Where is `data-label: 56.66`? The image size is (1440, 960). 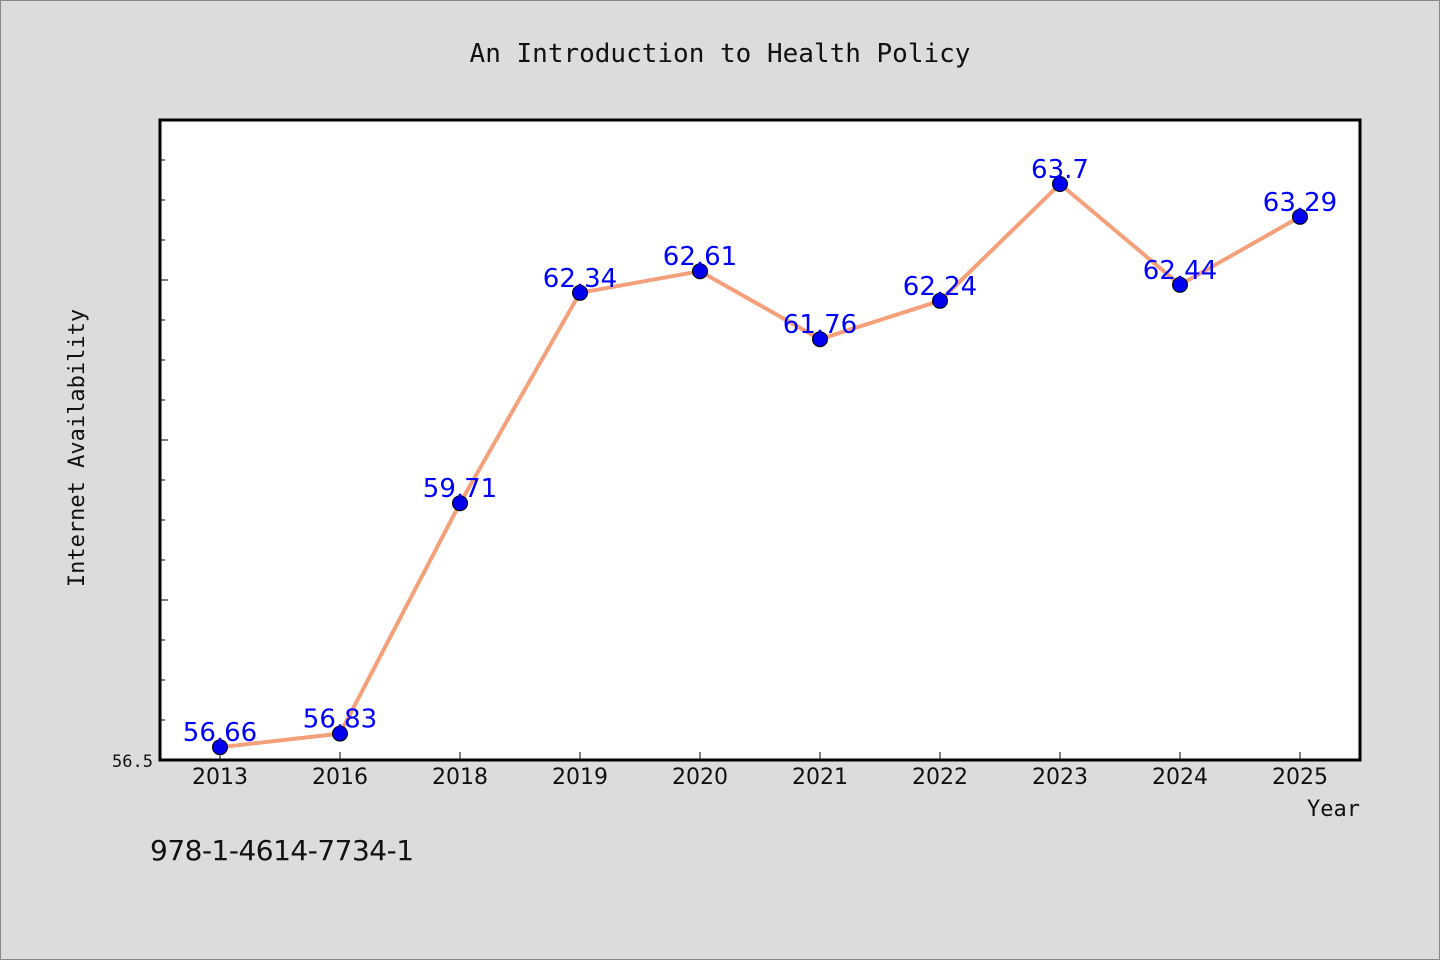
data-label: 56.66 is located at coordinates (220, 733).